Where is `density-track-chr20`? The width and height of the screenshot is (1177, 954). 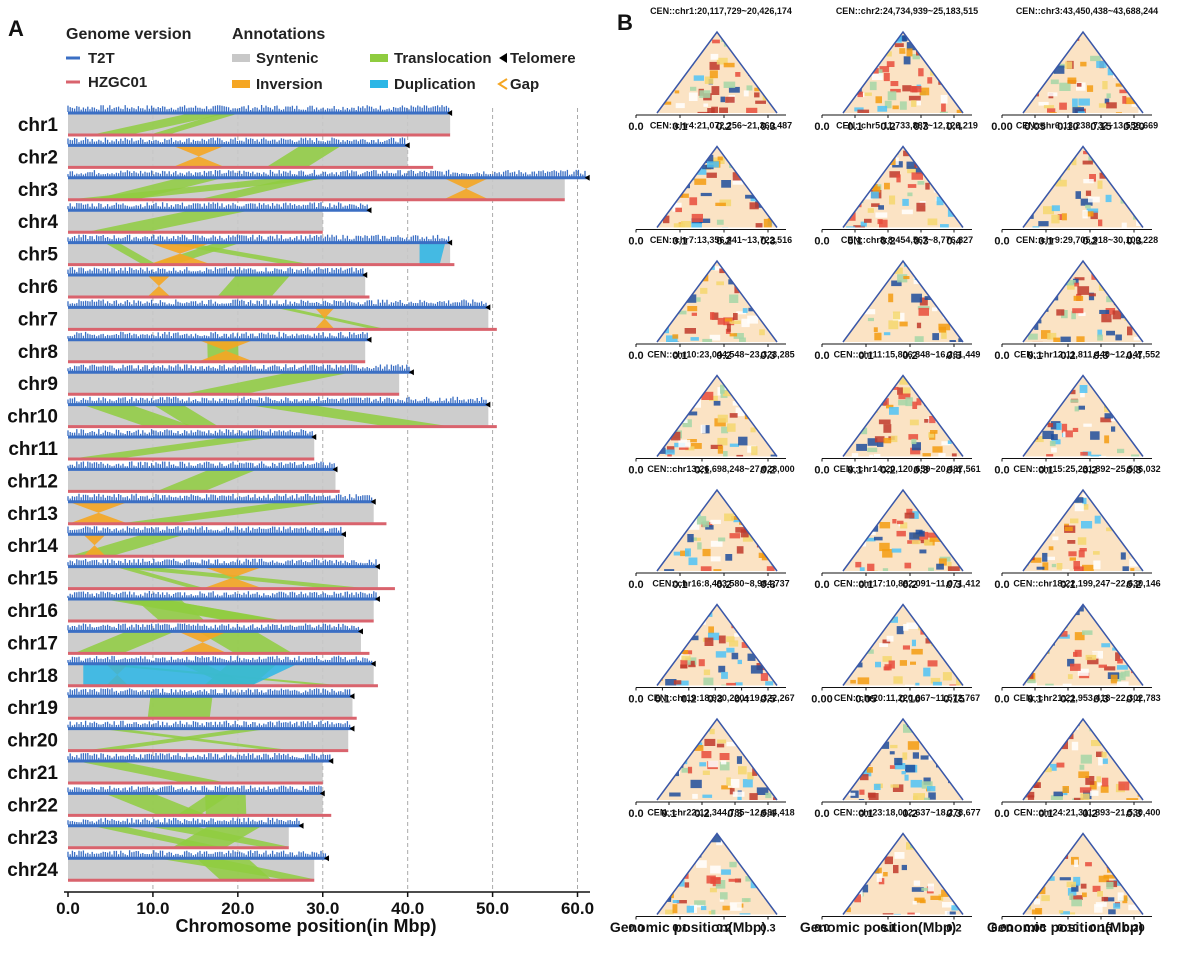 density-track-chr20 is located at coordinates (209, 724).